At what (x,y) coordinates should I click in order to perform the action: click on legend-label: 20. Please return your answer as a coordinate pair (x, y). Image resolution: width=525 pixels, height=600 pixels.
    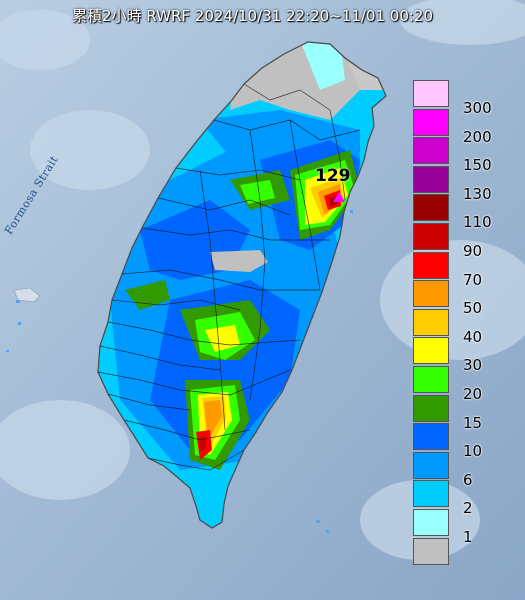
    Looking at the image, I should click on (473, 394).